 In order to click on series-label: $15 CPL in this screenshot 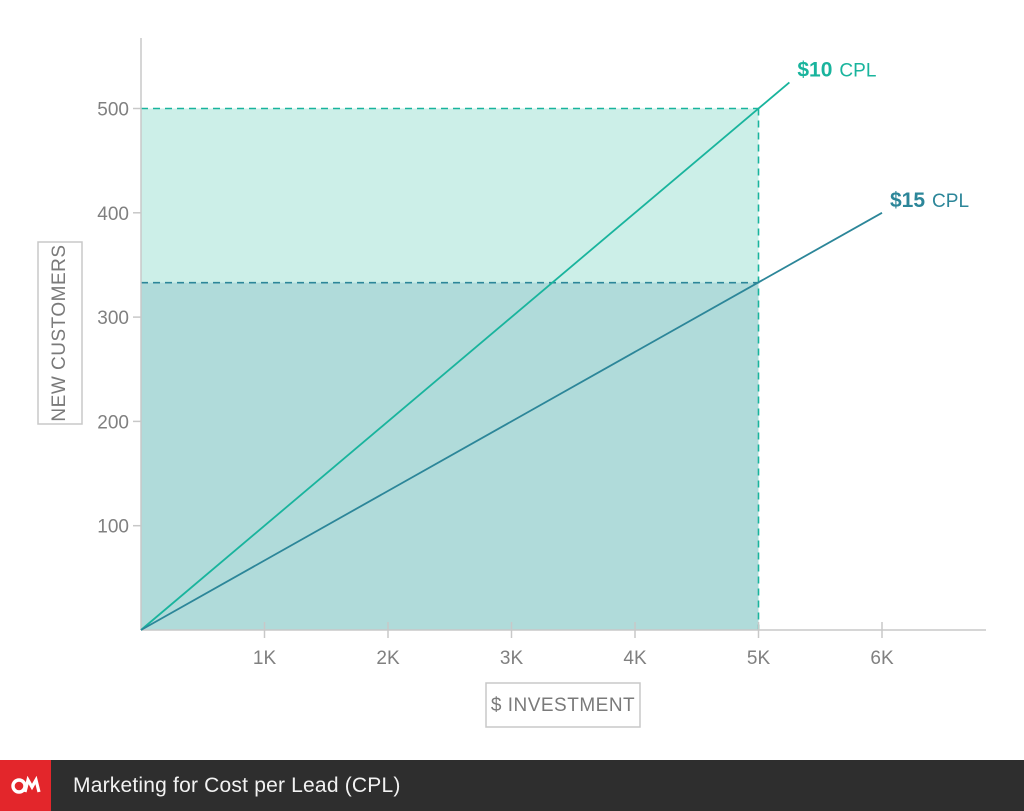, I will do `click(929, 200)`.